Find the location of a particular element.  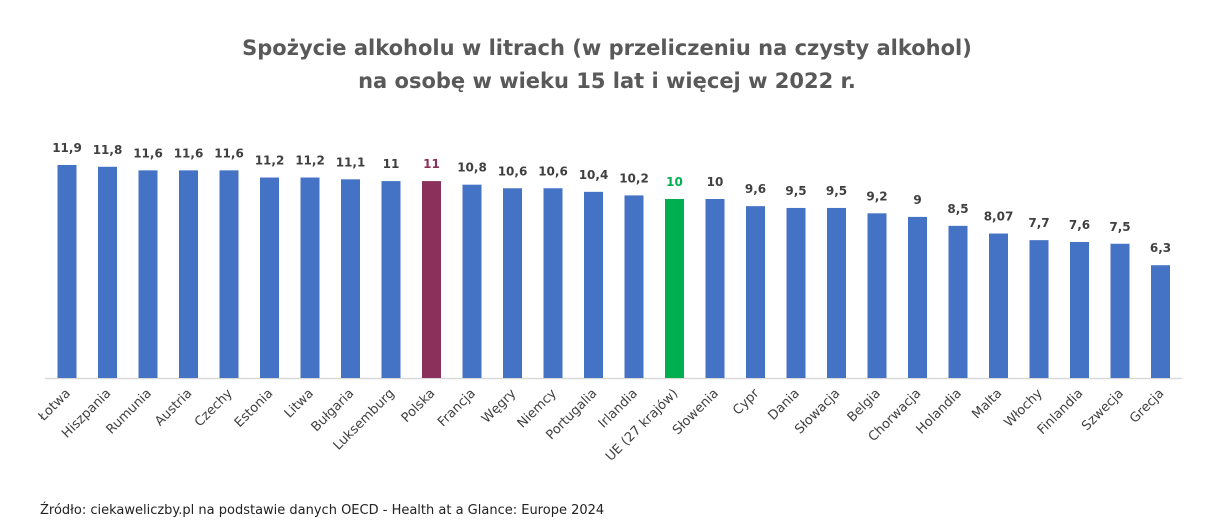

value-label: 7,7 is located at coordinates (1038, 223).